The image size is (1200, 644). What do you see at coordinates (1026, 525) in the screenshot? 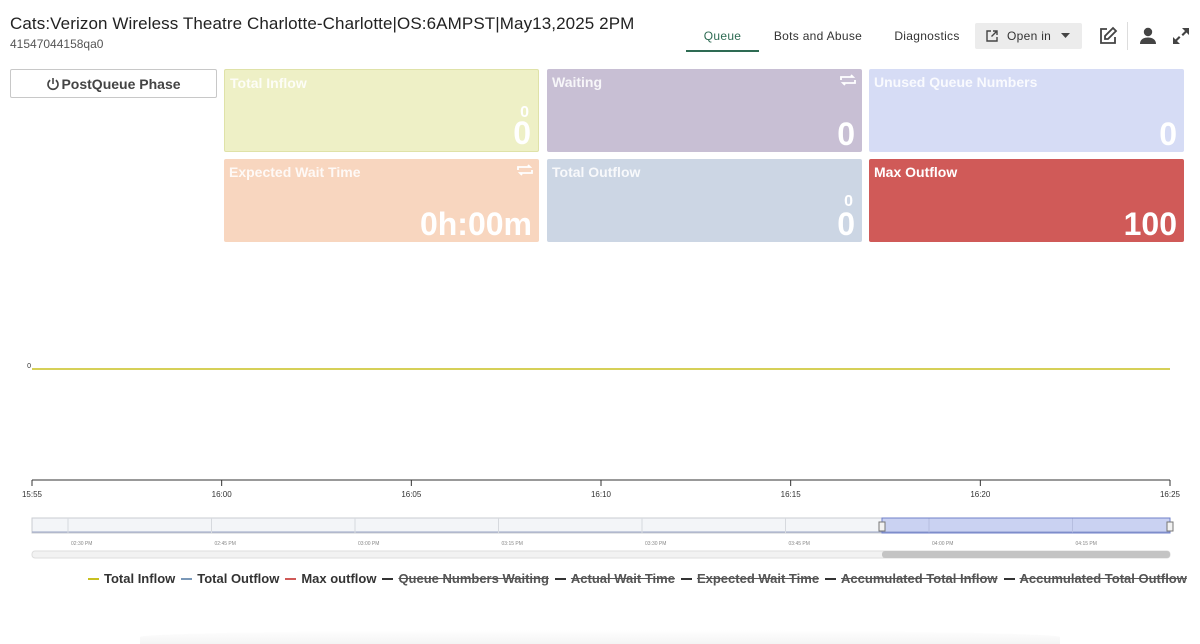
I see `navigator-selection` at bounding box center [1026, 525].